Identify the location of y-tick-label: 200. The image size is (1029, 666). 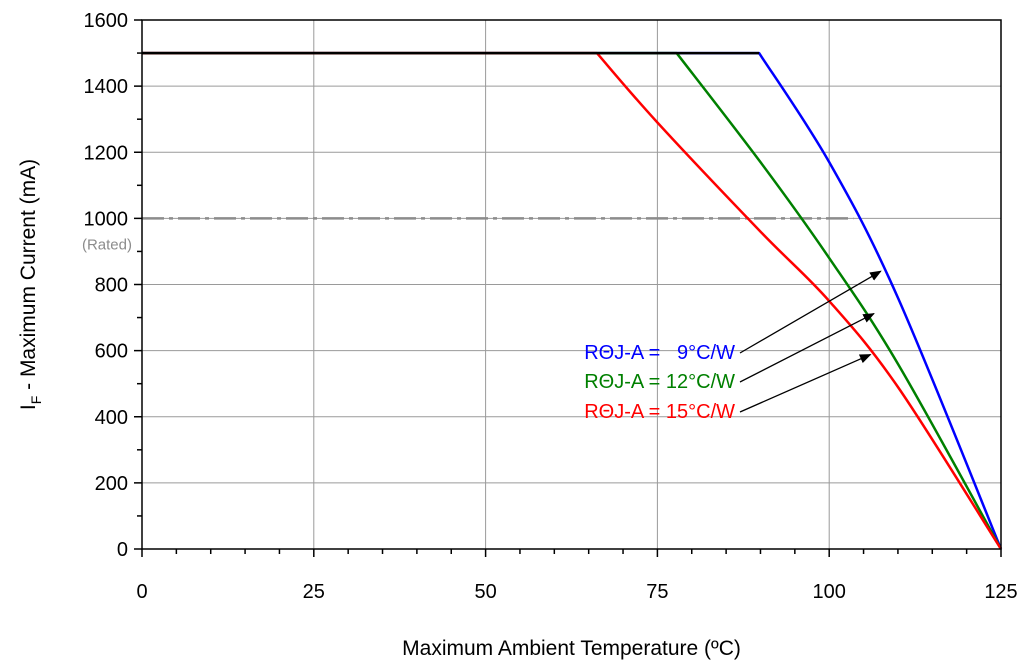
(111, 484).